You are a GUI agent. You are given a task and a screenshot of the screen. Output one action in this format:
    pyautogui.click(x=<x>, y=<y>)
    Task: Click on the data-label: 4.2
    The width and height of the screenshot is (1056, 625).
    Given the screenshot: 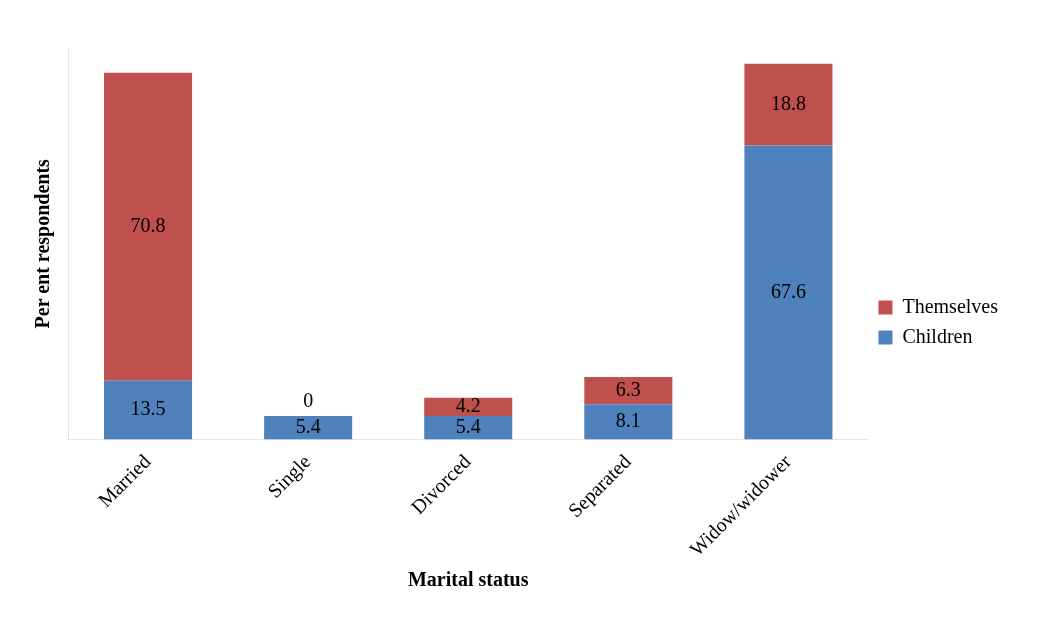 What is the action you would take?
    pyautogui.click(x=468, y=405)
    